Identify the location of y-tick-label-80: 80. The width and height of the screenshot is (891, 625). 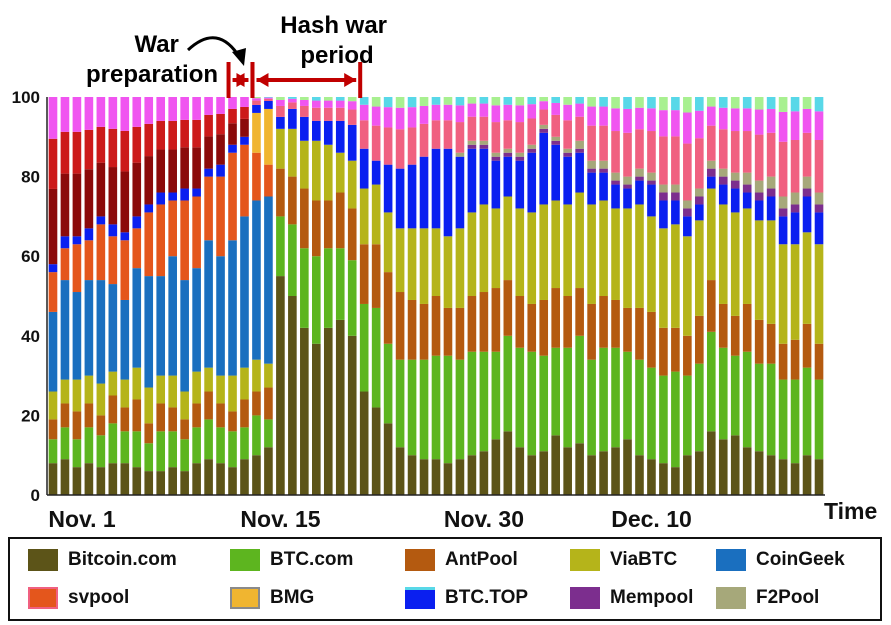
(30, 177).